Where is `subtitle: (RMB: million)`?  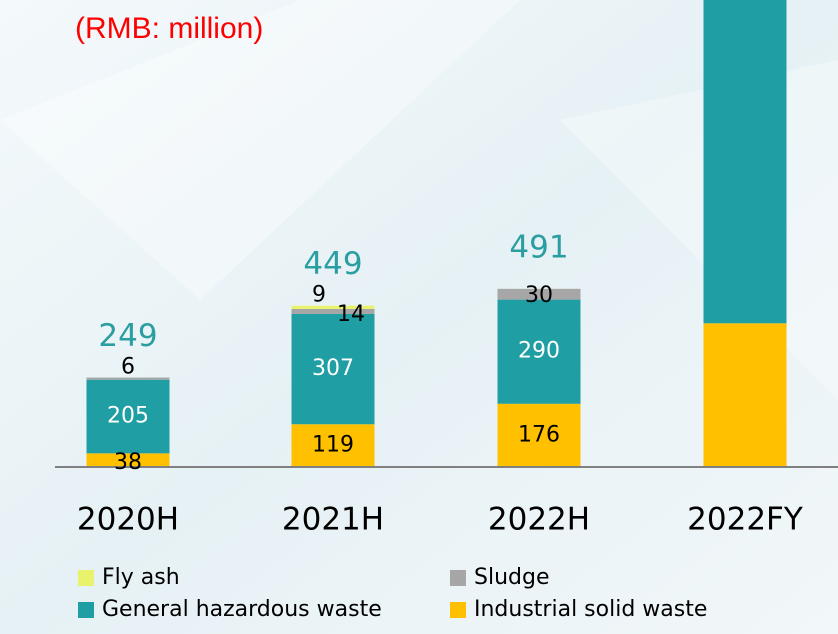
subtitle: (RMB: million) is located at coordinates (169, 28).